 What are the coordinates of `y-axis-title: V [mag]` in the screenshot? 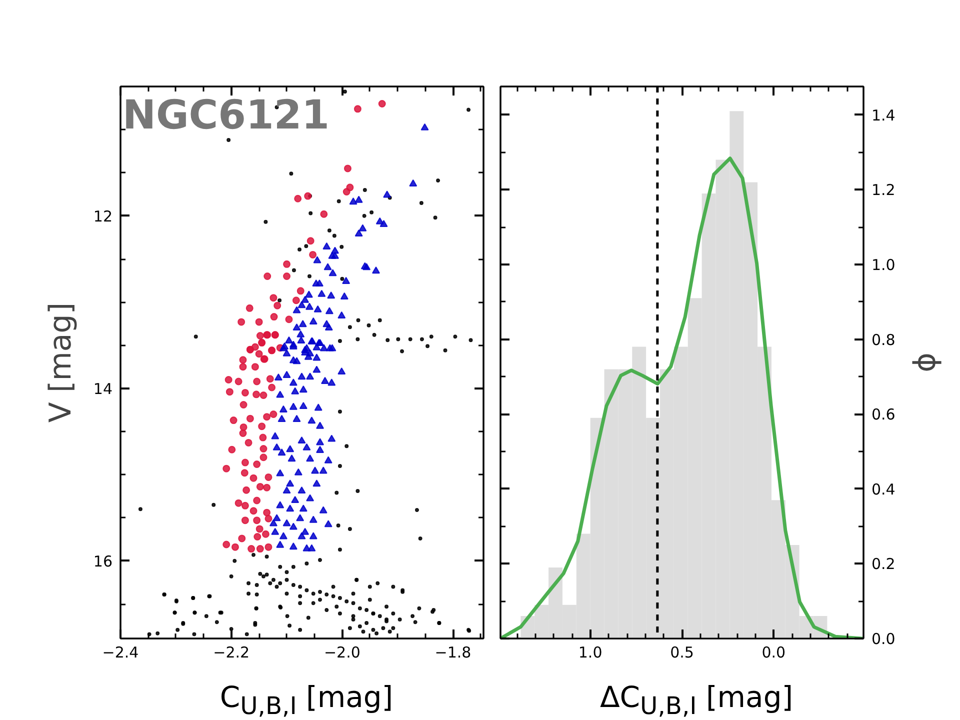 It's located at (60, 362).